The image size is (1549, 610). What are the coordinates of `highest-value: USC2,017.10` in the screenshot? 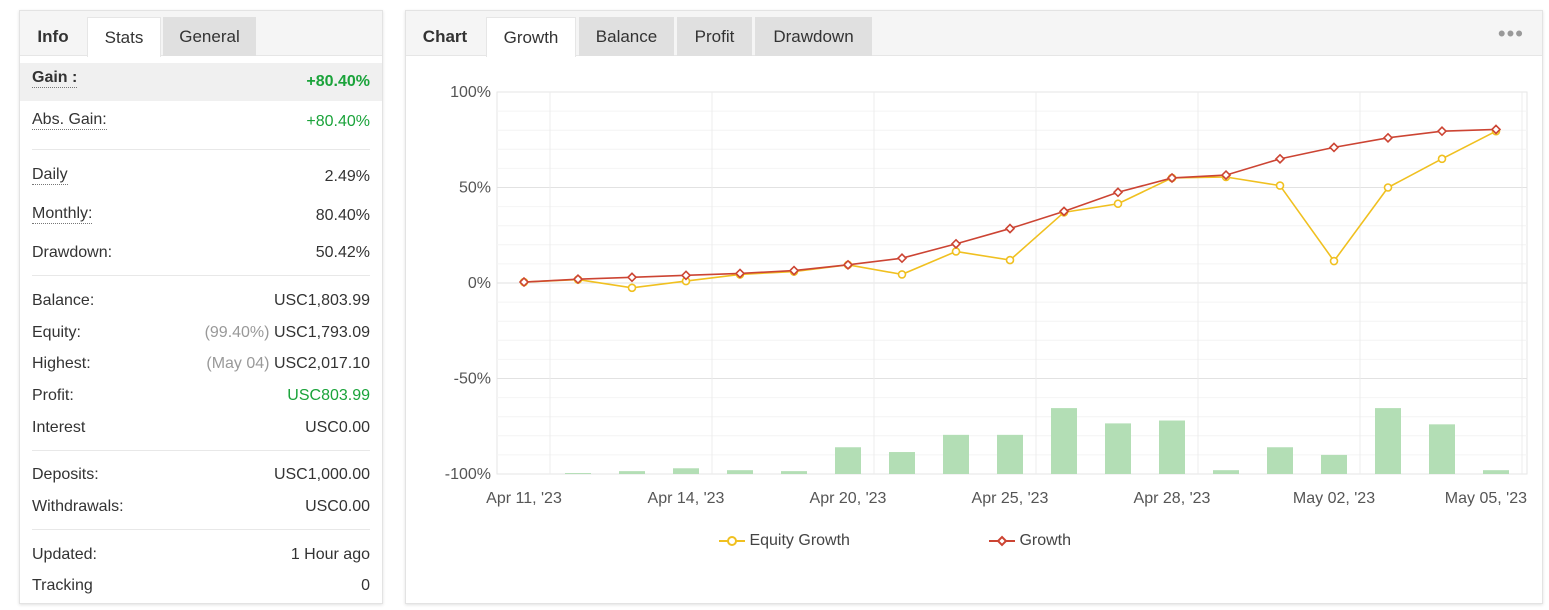 It's located at (321, 363).